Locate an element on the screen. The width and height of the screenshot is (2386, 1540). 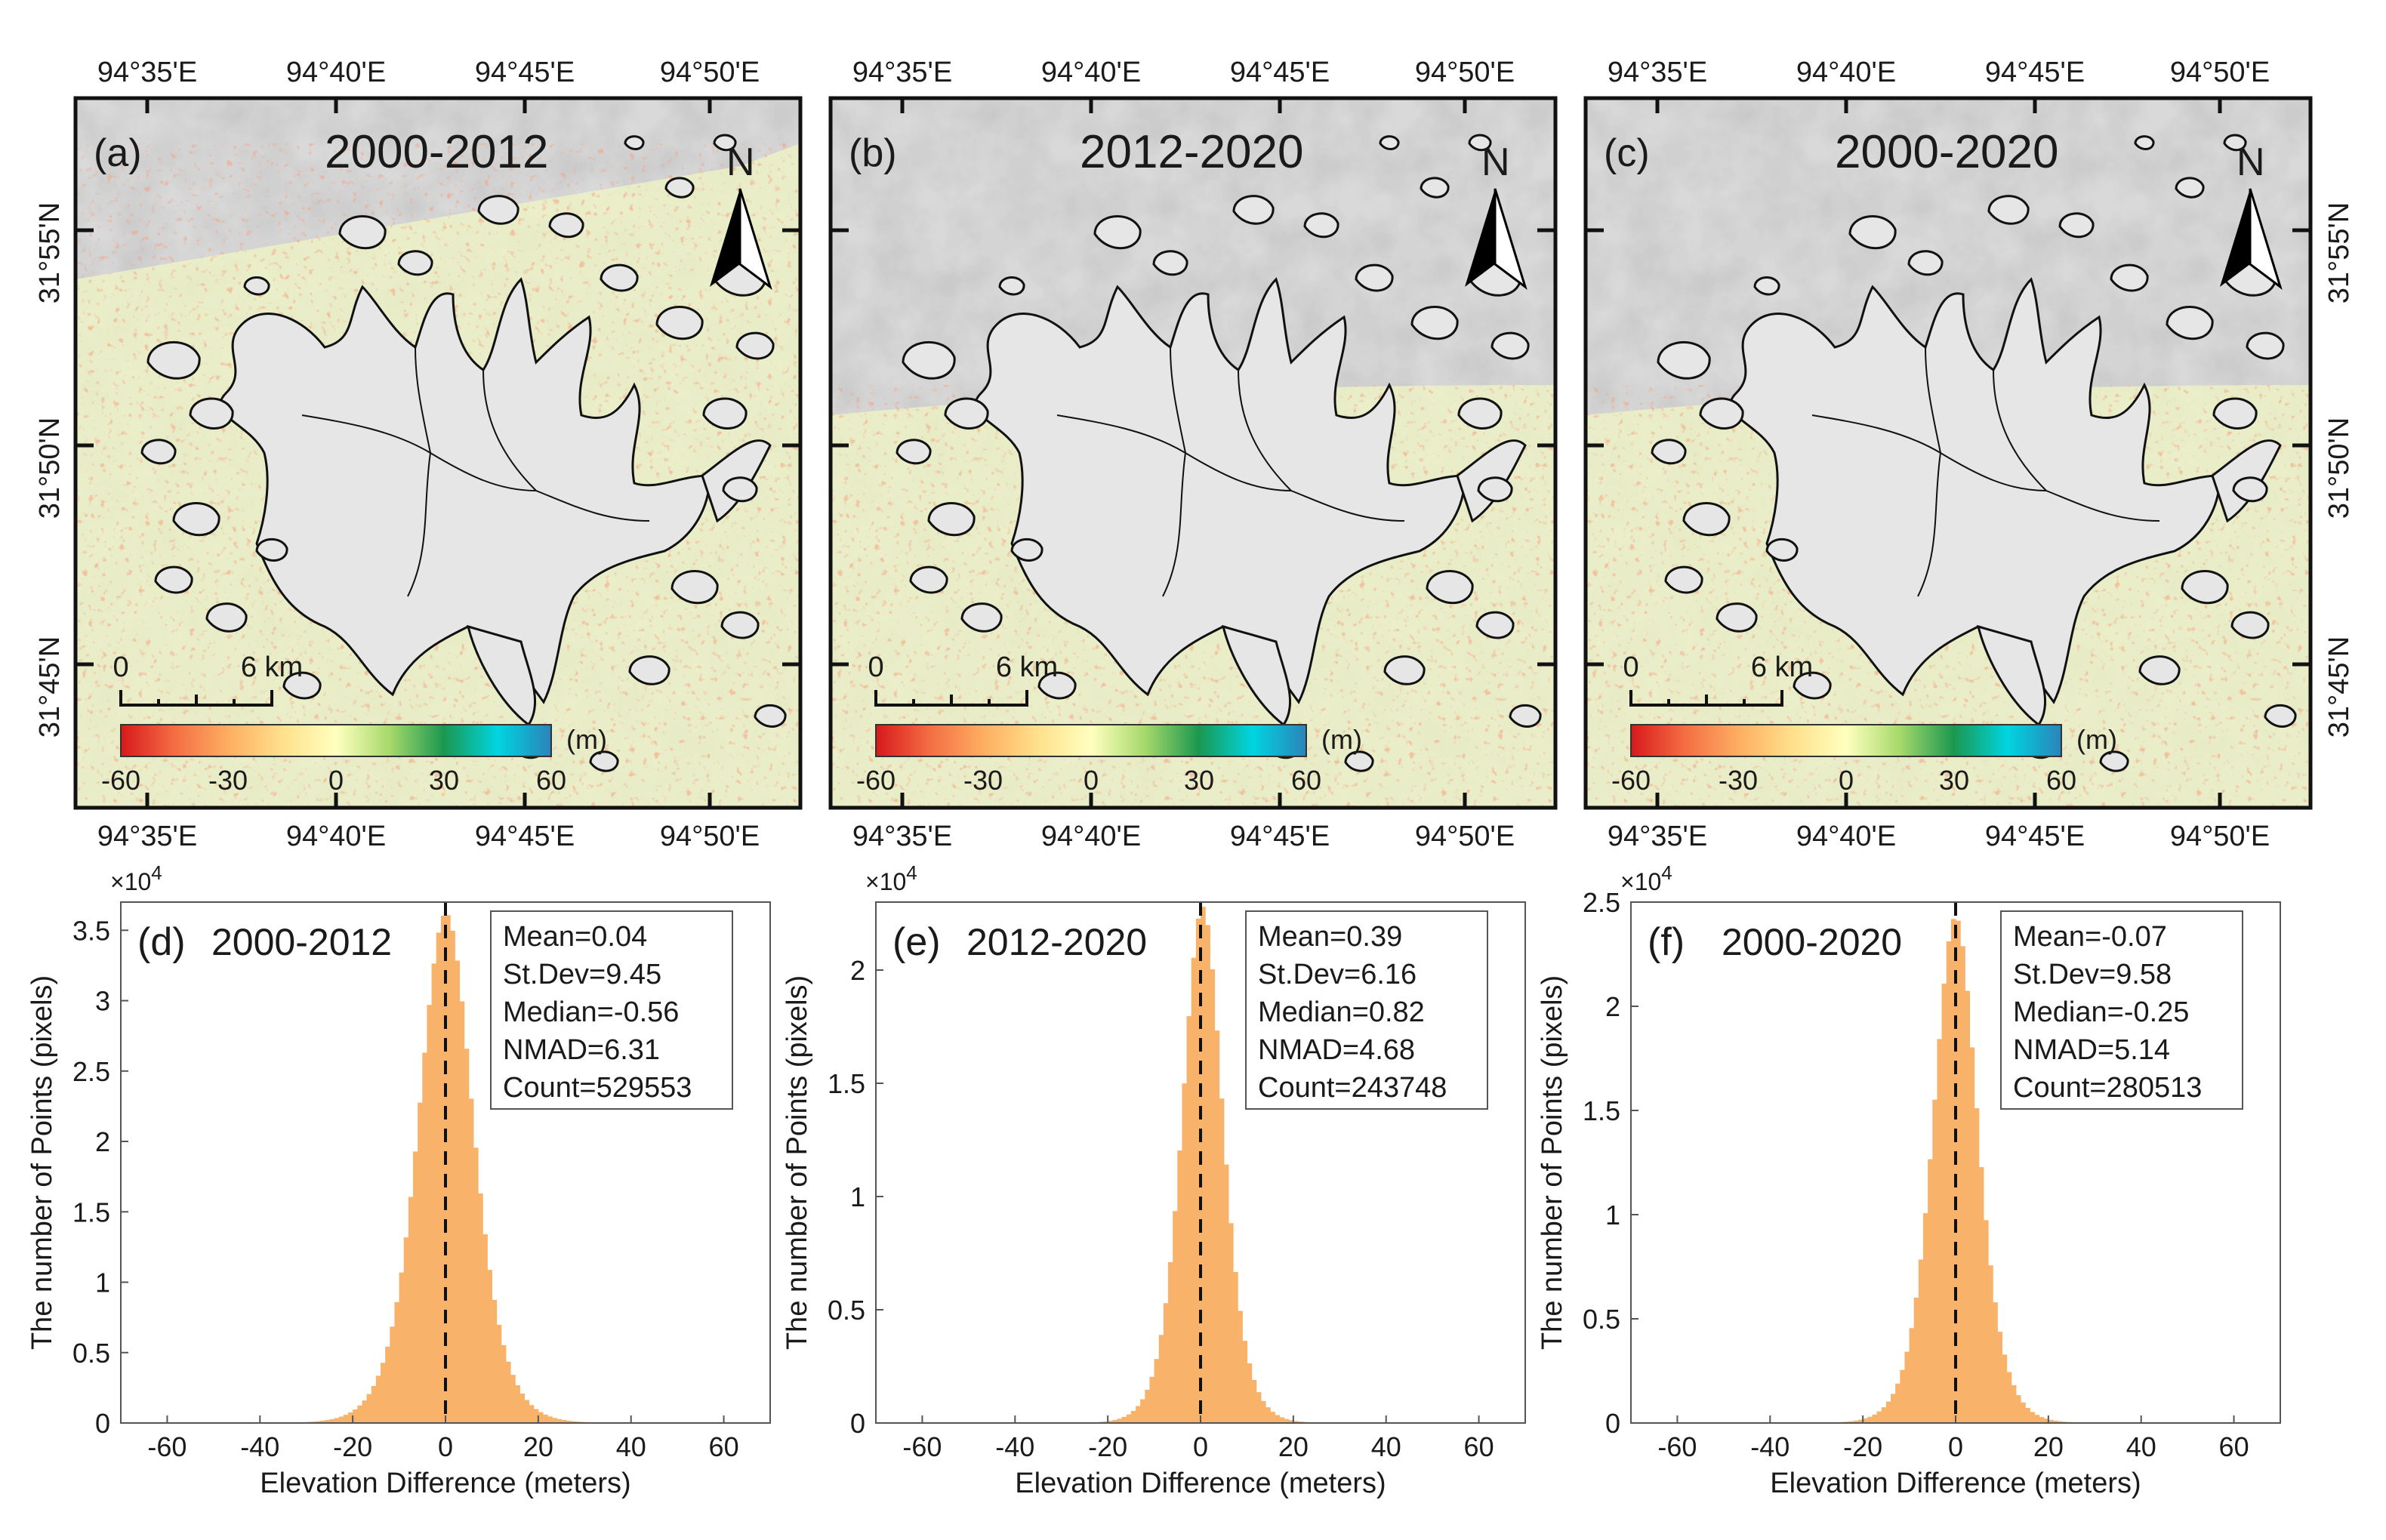
stats-box-frame is located at coordinates (2121, 1010).